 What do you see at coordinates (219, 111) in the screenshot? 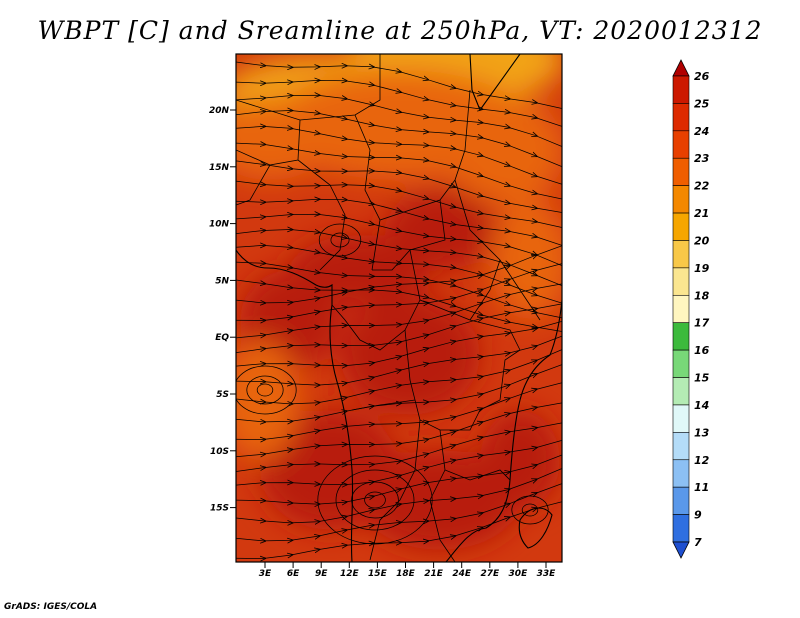
I see `lat-label: 20N` at bounding box center [219, 111].